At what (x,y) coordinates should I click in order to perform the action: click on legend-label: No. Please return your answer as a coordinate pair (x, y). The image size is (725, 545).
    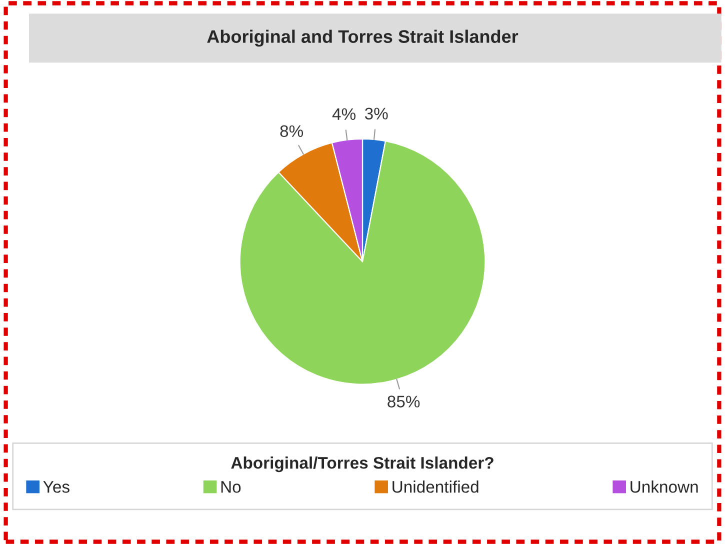
    Looking at the image, I should click on (231, 487).